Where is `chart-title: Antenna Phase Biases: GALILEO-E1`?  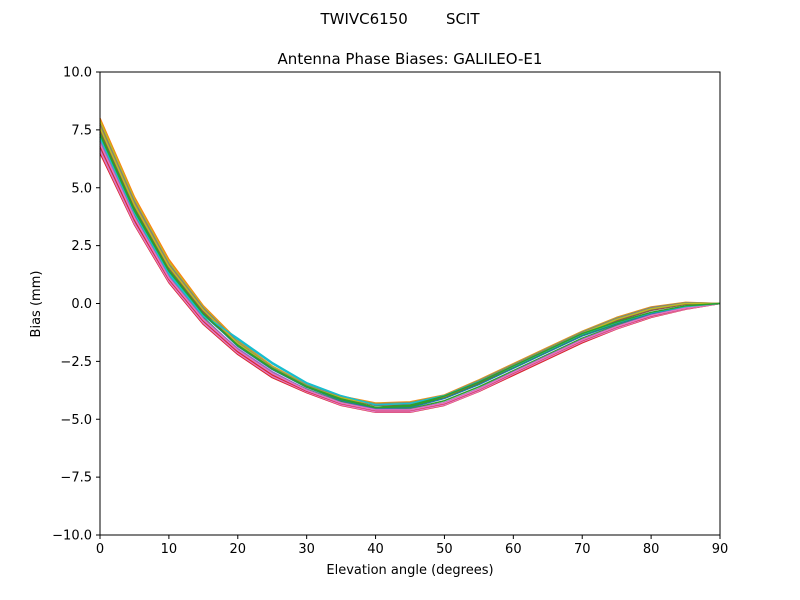 chart-title: Antenna Phase Biases: GALILEO-E1 is located at coordinates (410, 59).